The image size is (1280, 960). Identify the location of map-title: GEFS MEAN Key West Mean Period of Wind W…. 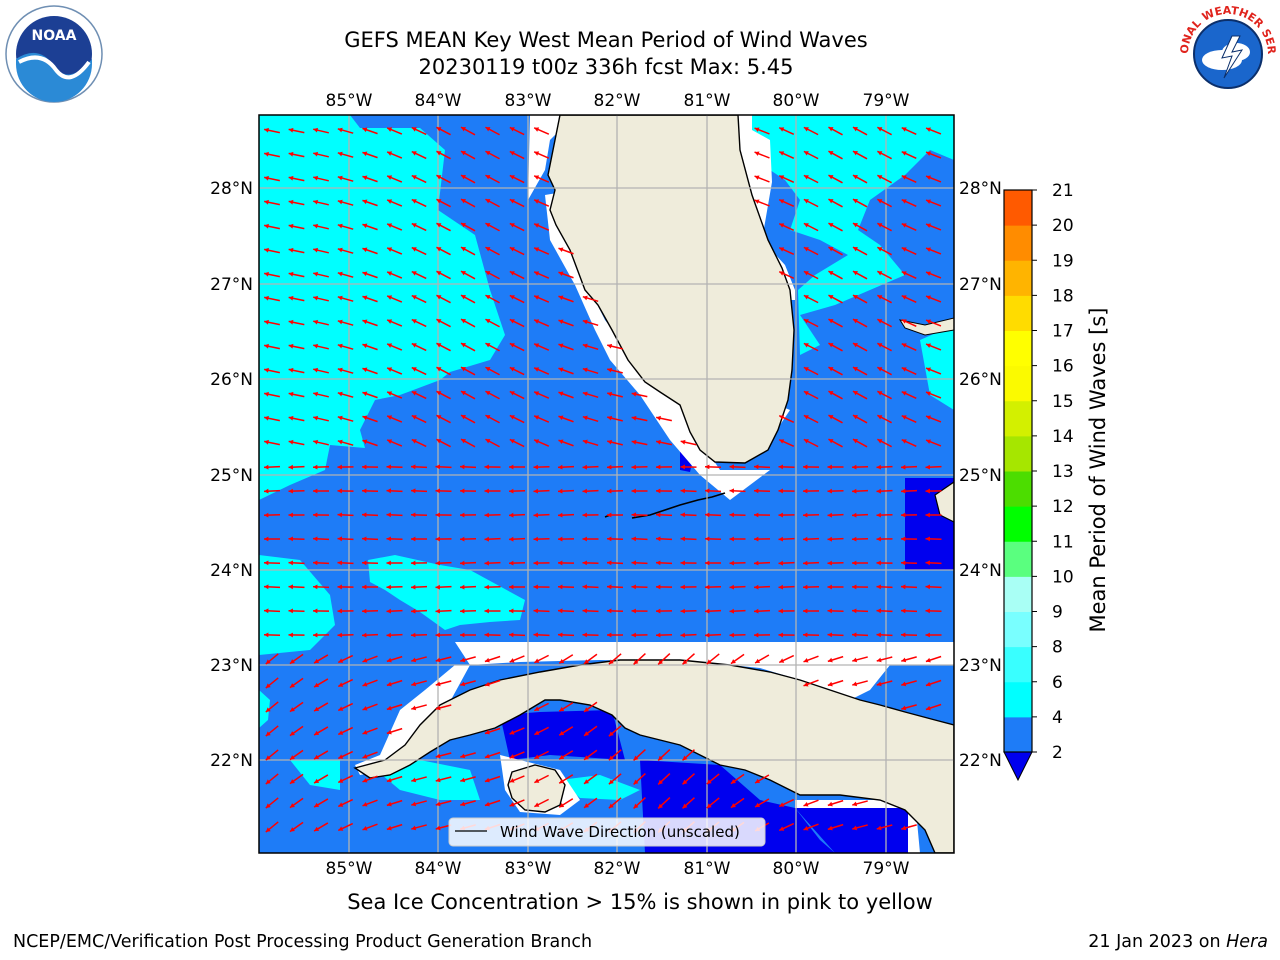
(606, 40).